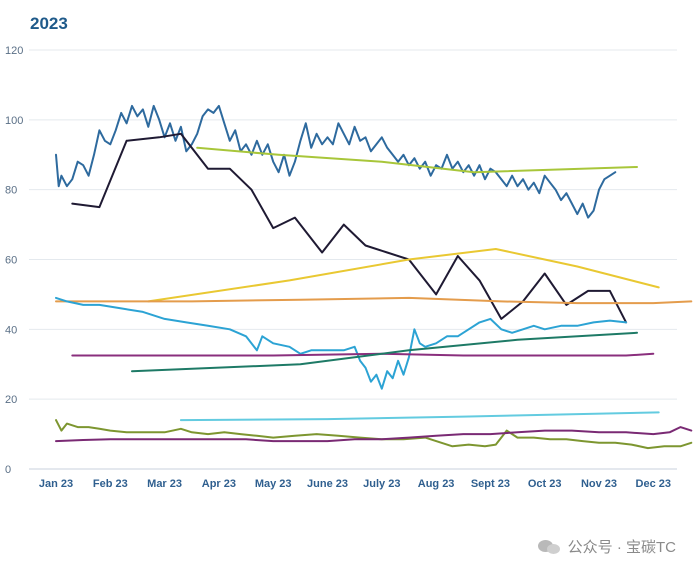 The height and width of the screenshot is (571, 700). Describe the element at coordinates (374, 300) in the screenshot. I see `series-line-orange` at that location.